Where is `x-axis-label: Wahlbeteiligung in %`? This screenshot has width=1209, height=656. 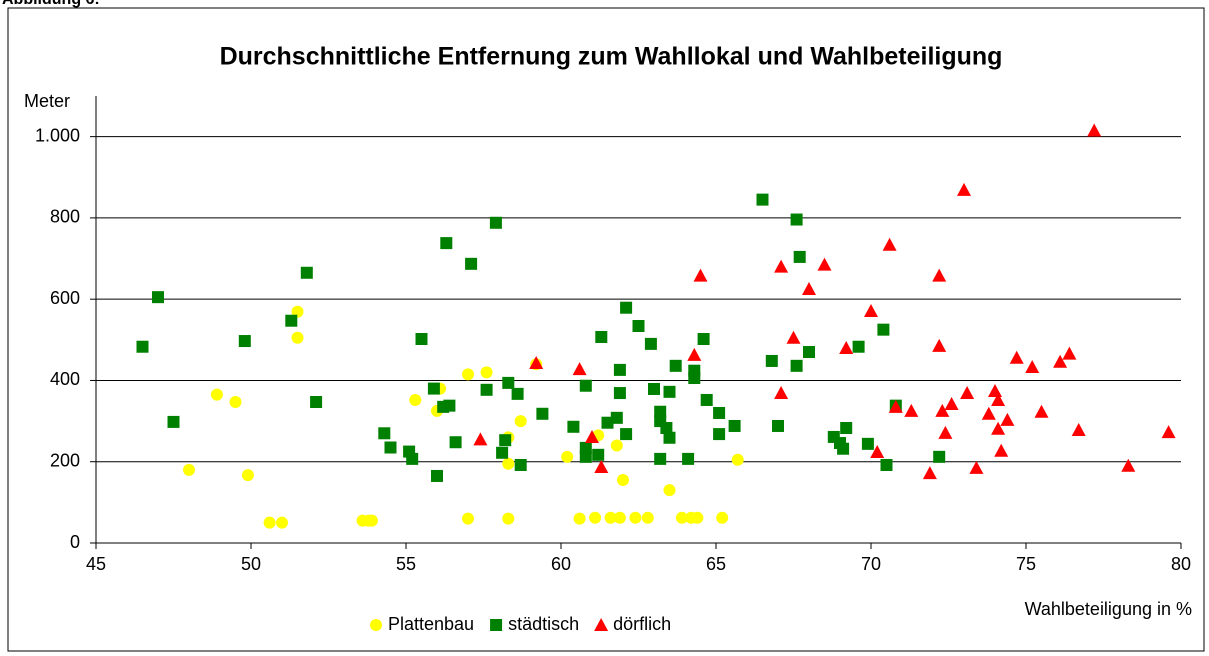
x-axis-label: Wahlbeteiligung in % is located at coordinates (1108, 609).